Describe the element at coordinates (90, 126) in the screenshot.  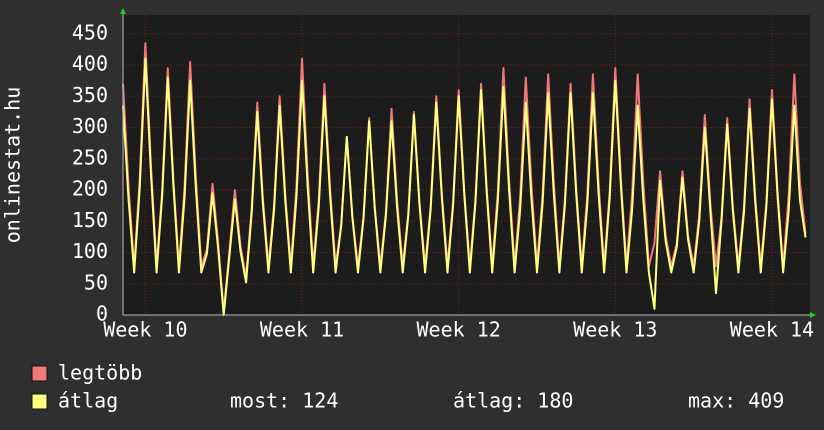
I see `y-tick-label: 300` at that location.